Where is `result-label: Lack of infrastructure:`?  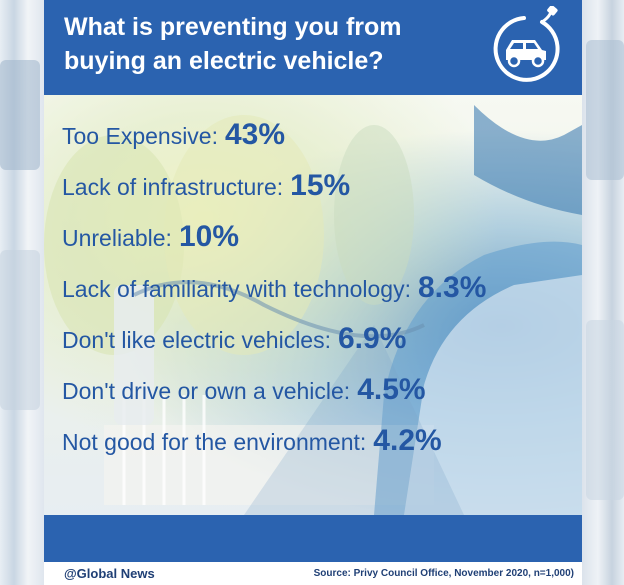 result-label: Lack of infrastructure: is located at coordinates (173, 187).